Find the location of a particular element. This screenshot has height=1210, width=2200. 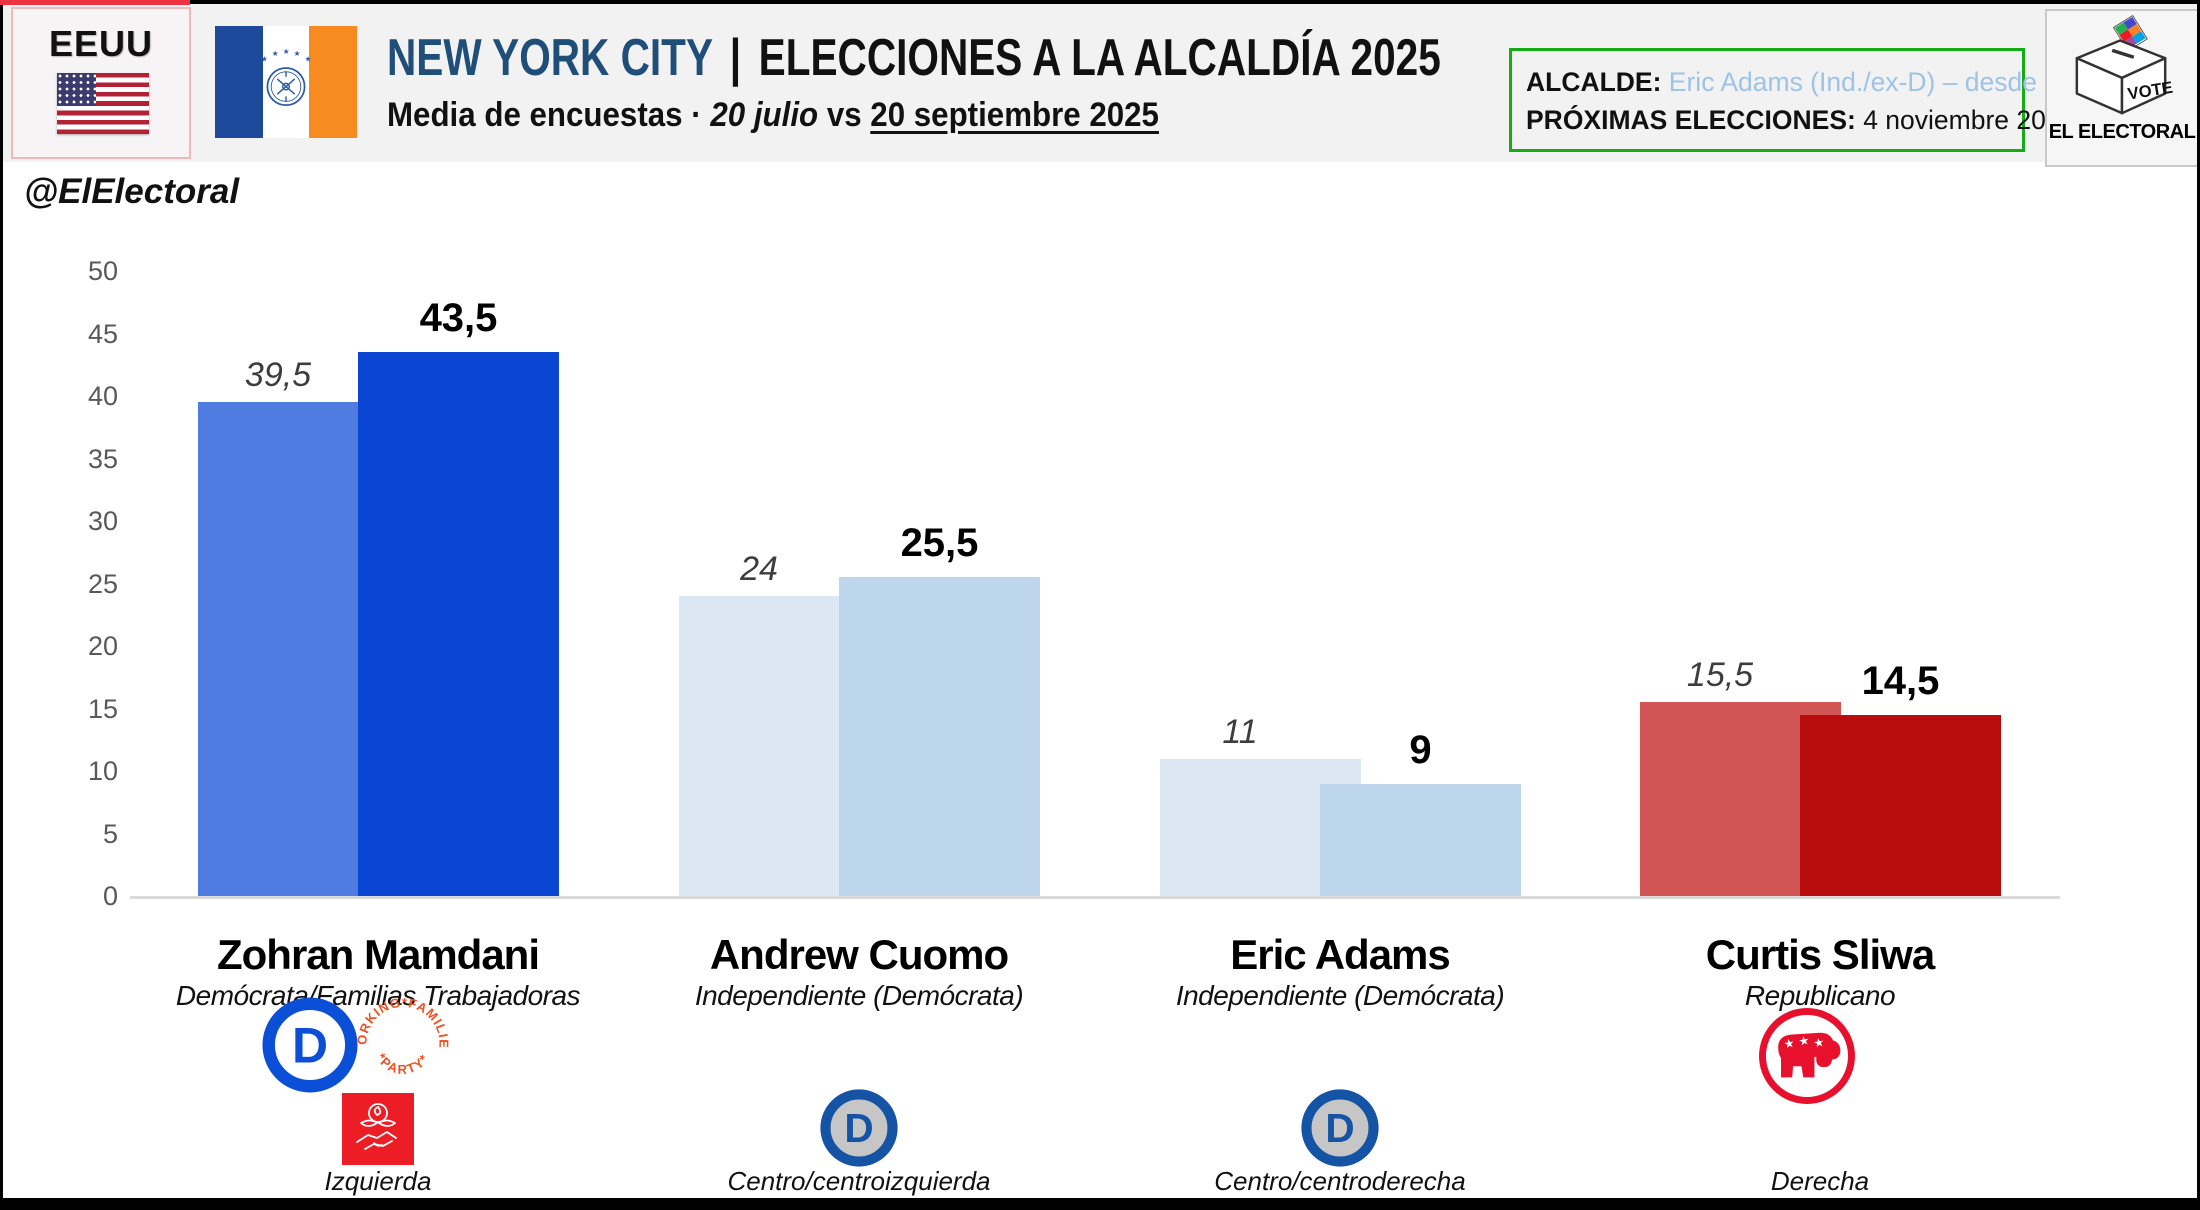

y-tick-label: 10 is located at coordinates (102, 771).